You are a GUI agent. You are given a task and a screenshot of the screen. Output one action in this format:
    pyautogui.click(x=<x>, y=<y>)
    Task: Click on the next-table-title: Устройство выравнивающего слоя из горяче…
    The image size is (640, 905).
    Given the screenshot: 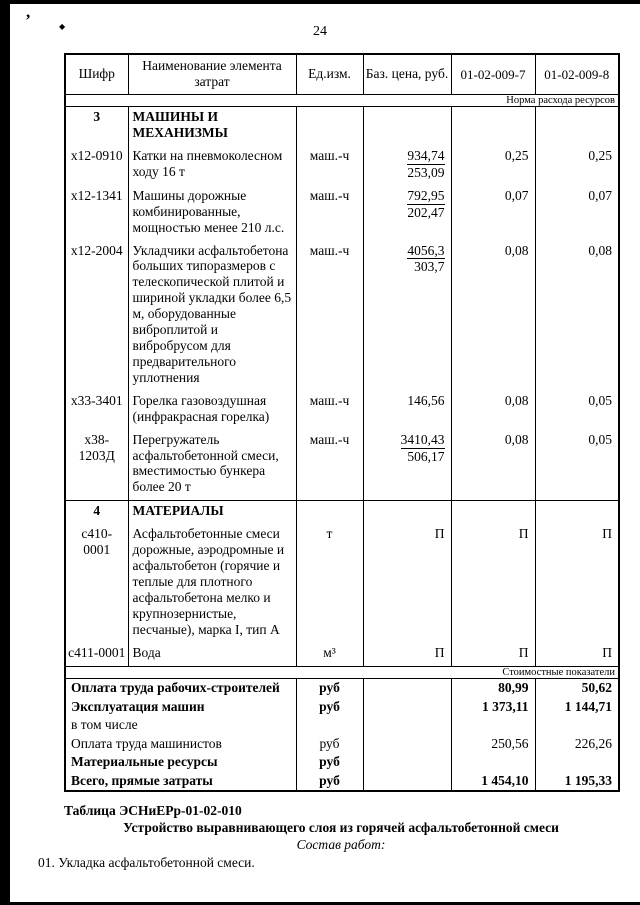 What is the action you would take?
    pyautogui.click(x=341, y=828)
    